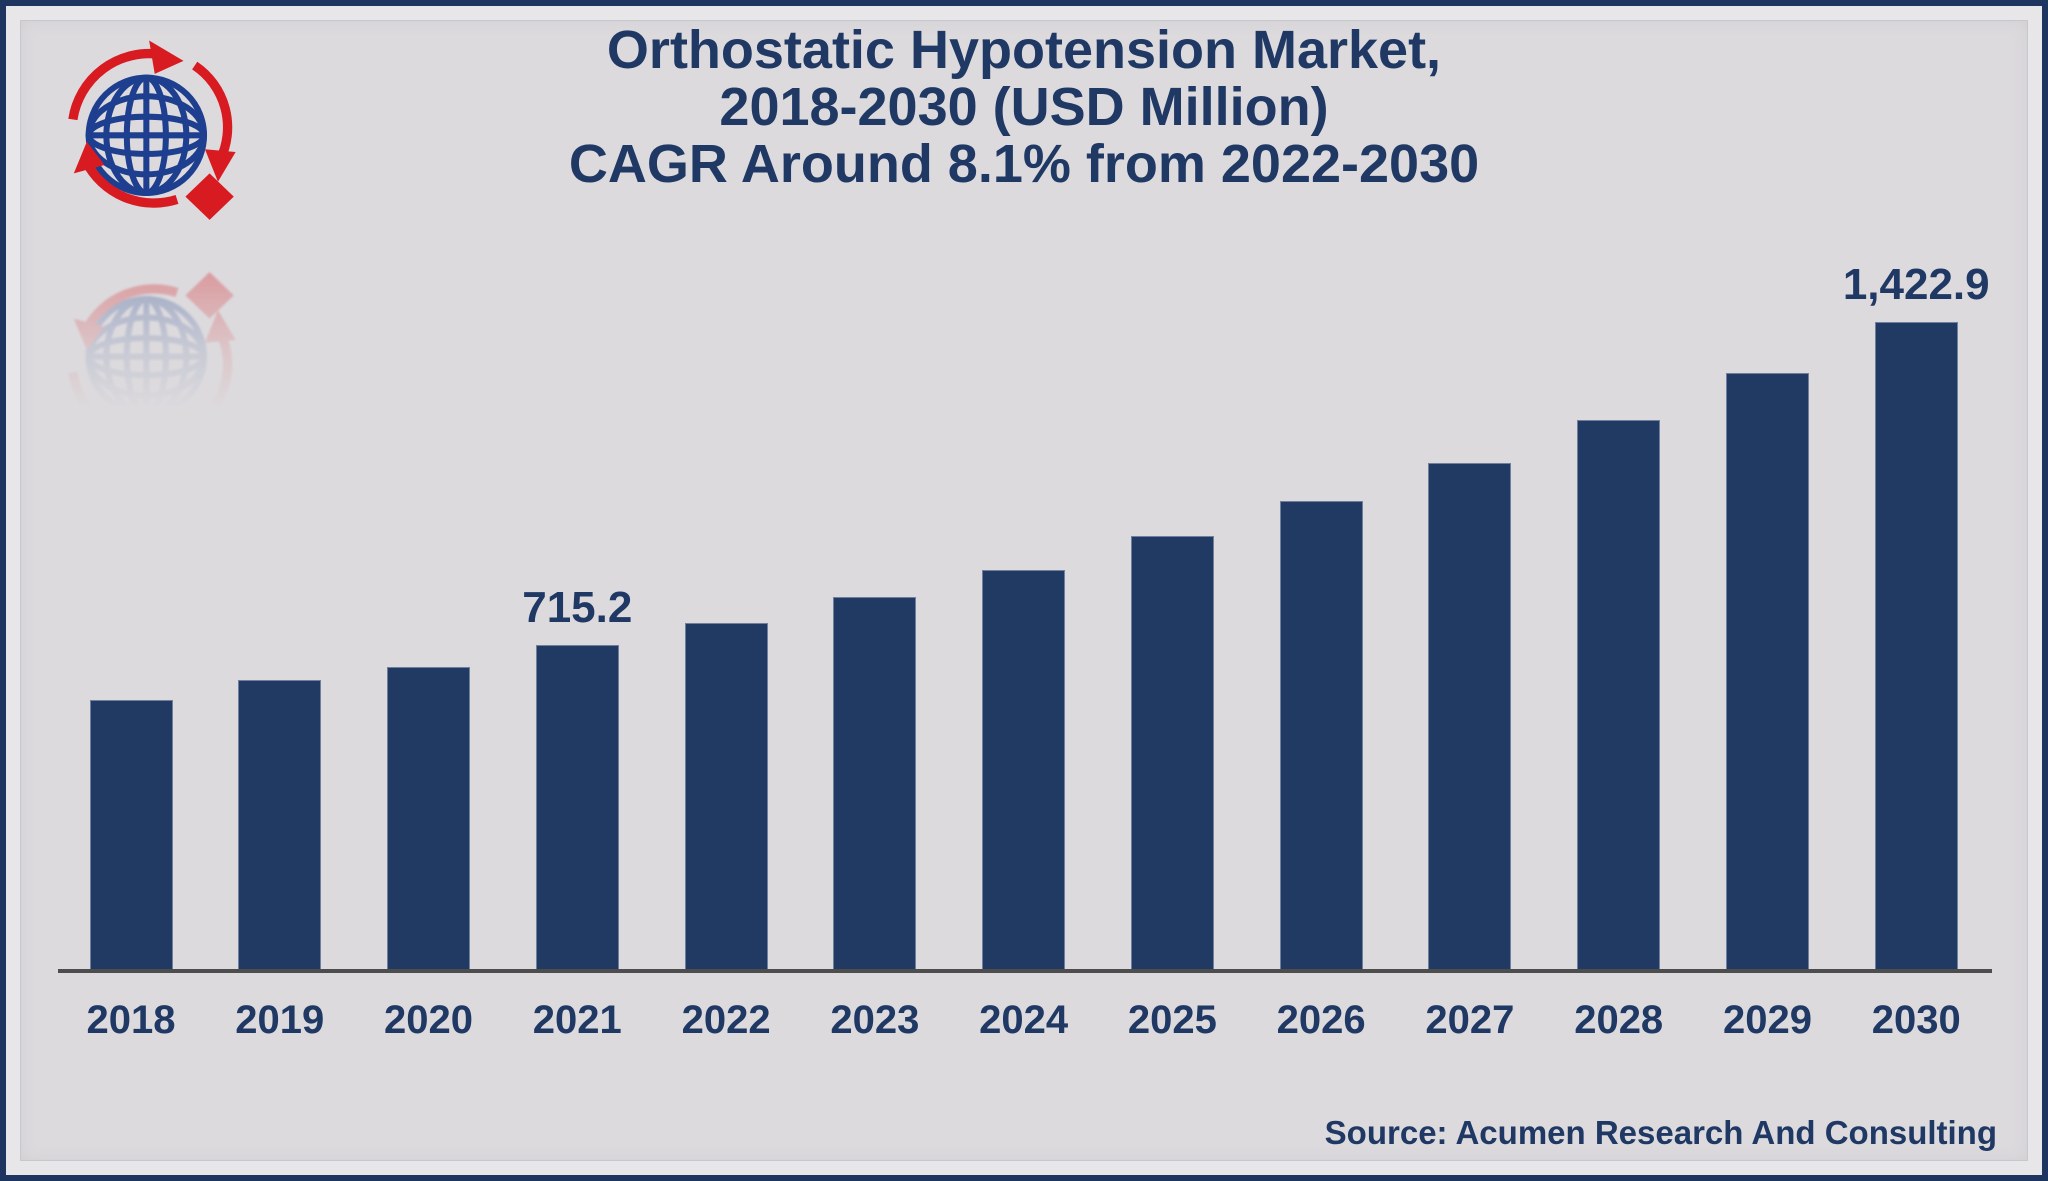  Describe the element at coordinates (131, 1020) in the screenshot. I see `x-axis-label-2018: 2018` at that location.